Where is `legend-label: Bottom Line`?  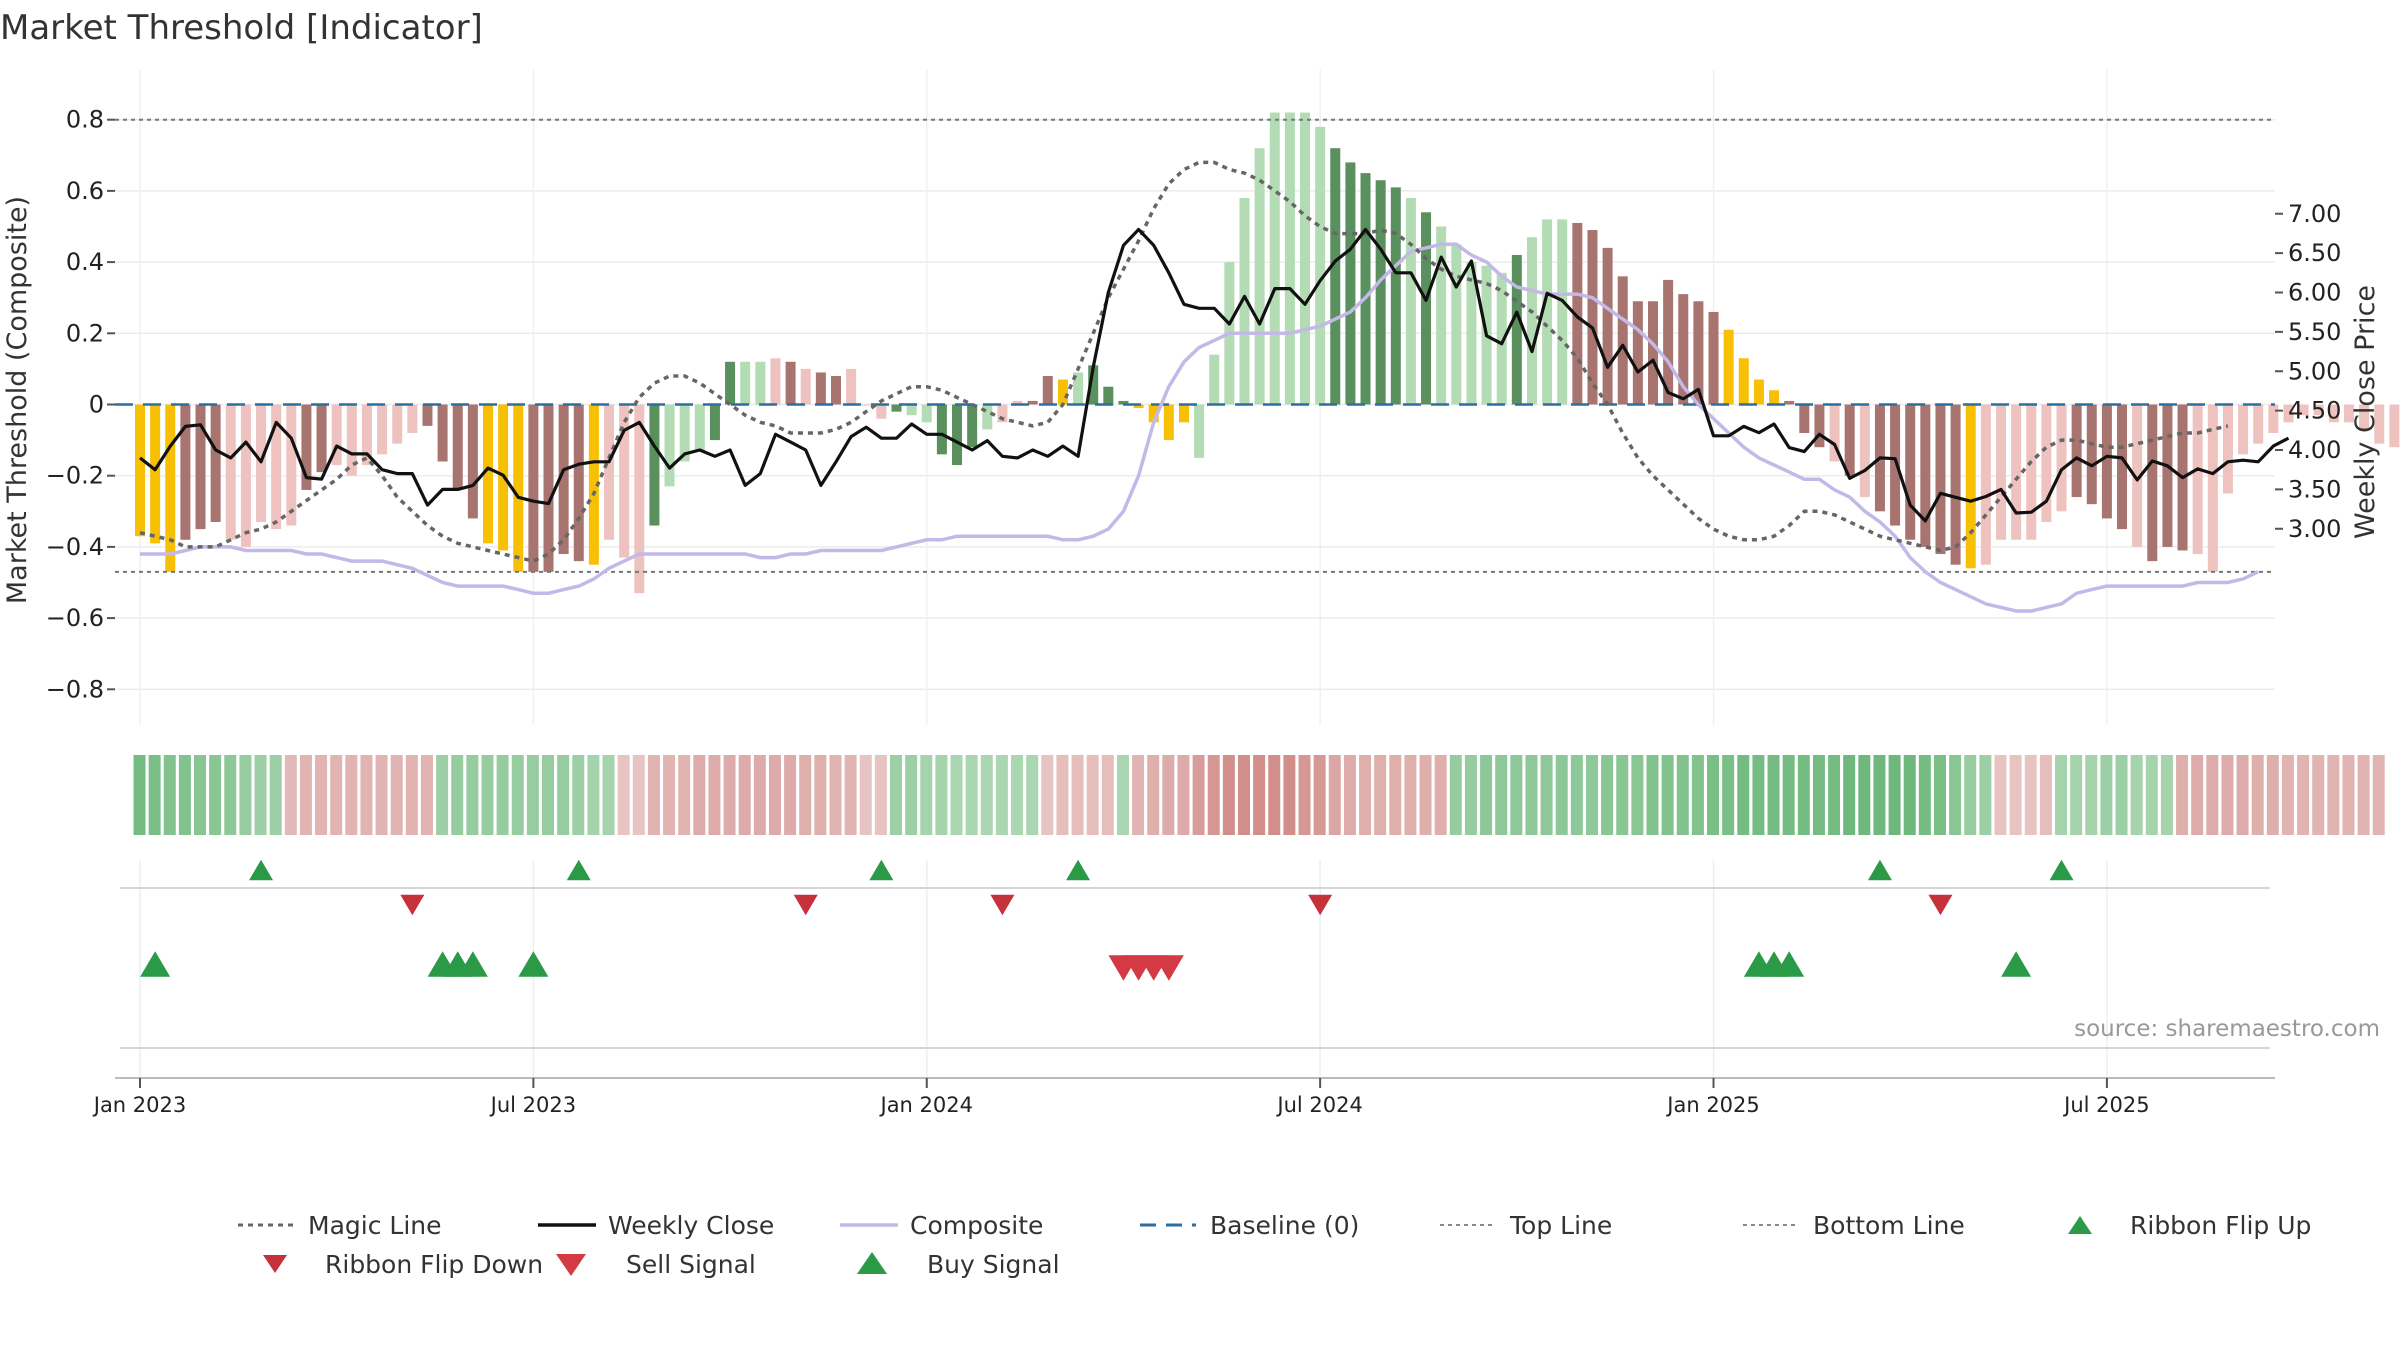
legend-label: Bottom Line is located at coordinates (1889, 1225).